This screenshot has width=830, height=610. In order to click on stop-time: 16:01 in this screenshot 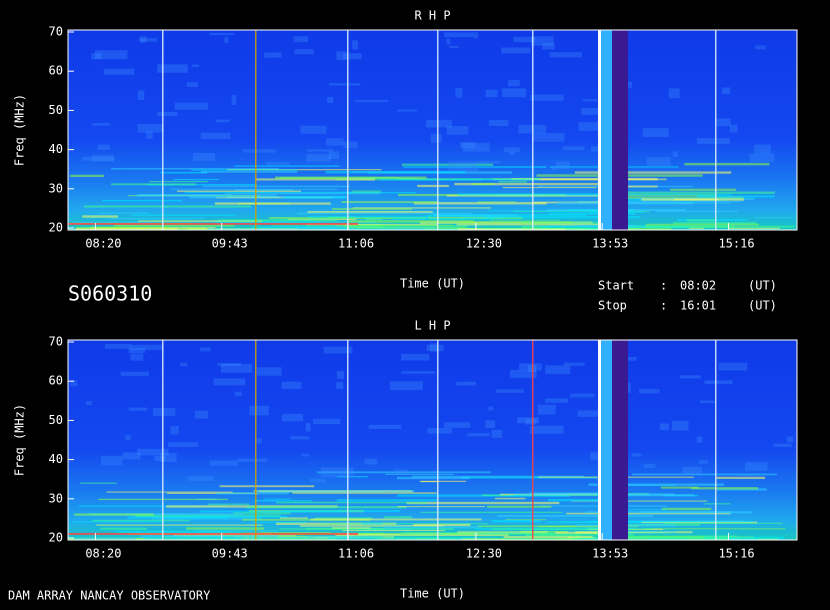, I will do `click(698, 306)`.